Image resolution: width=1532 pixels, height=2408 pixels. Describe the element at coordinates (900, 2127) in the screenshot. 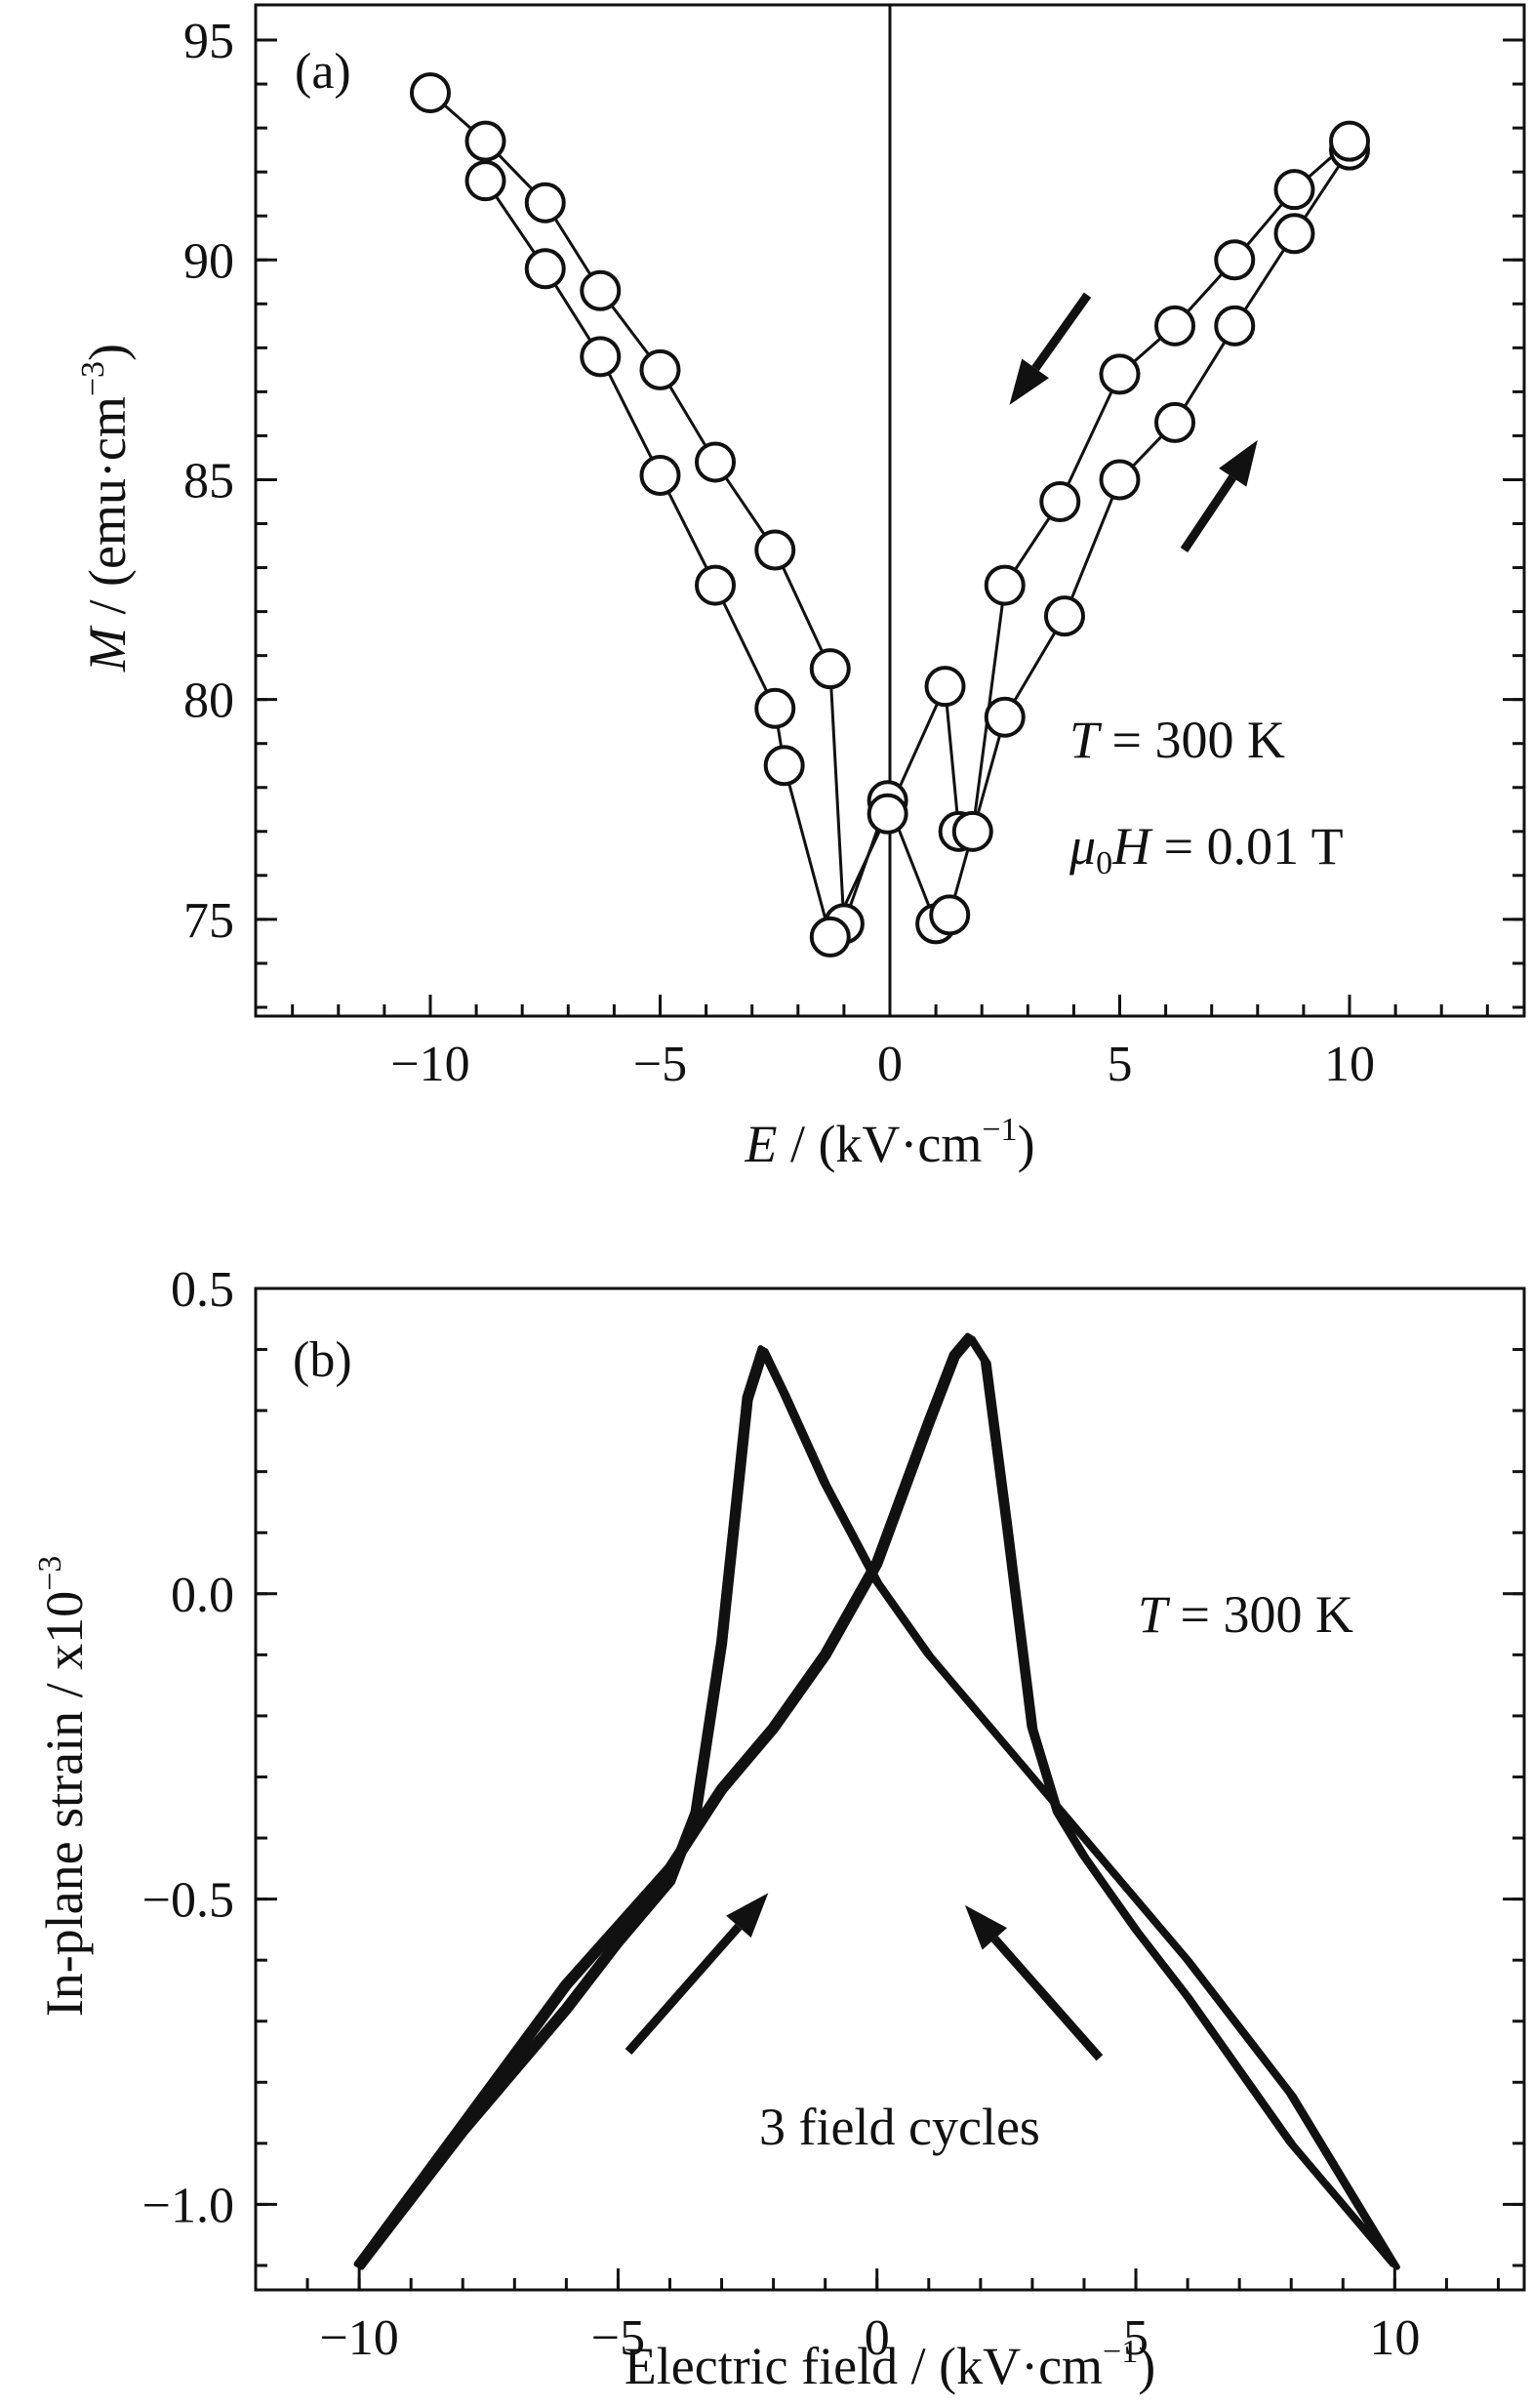

I see `panel-b-cycles-annotation: 3 field cycles` at that location.